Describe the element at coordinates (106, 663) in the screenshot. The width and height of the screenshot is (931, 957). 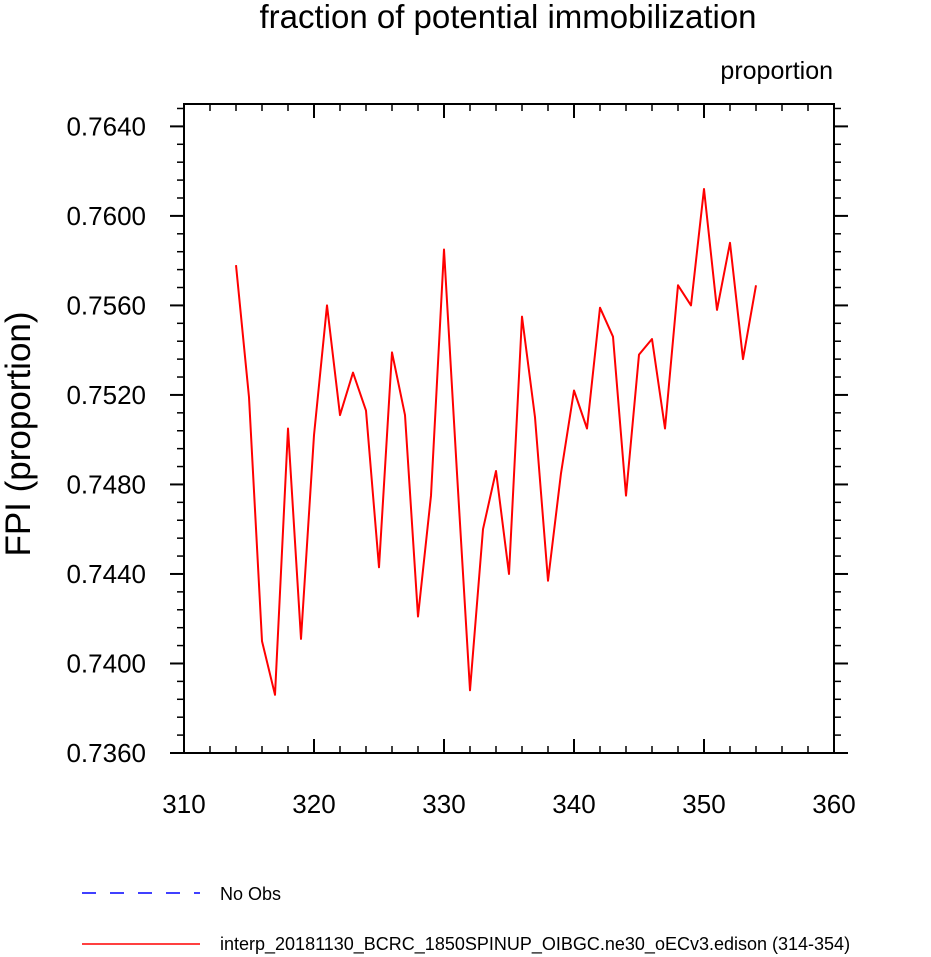
I see `y-tick-label: 0.7400` at that location.